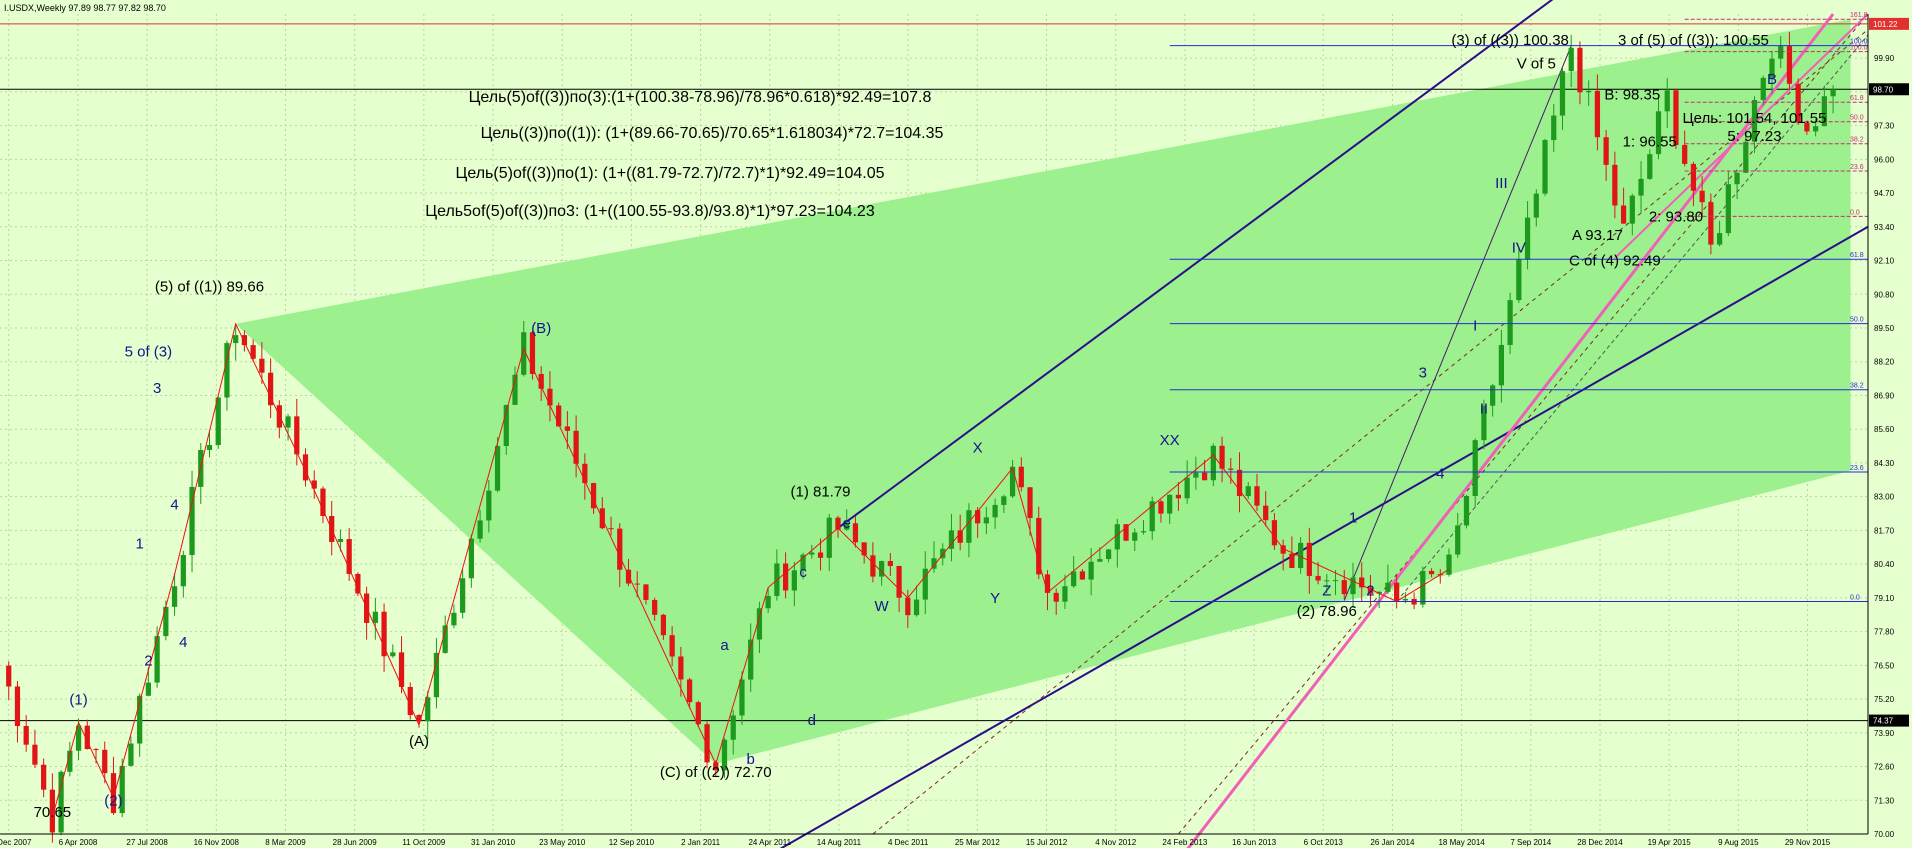  What do you see at coordinates (1670, 842) in the screenshot?
I see `x-tick-label: 19 Apr 2015` at bounding box center [1670, 842].